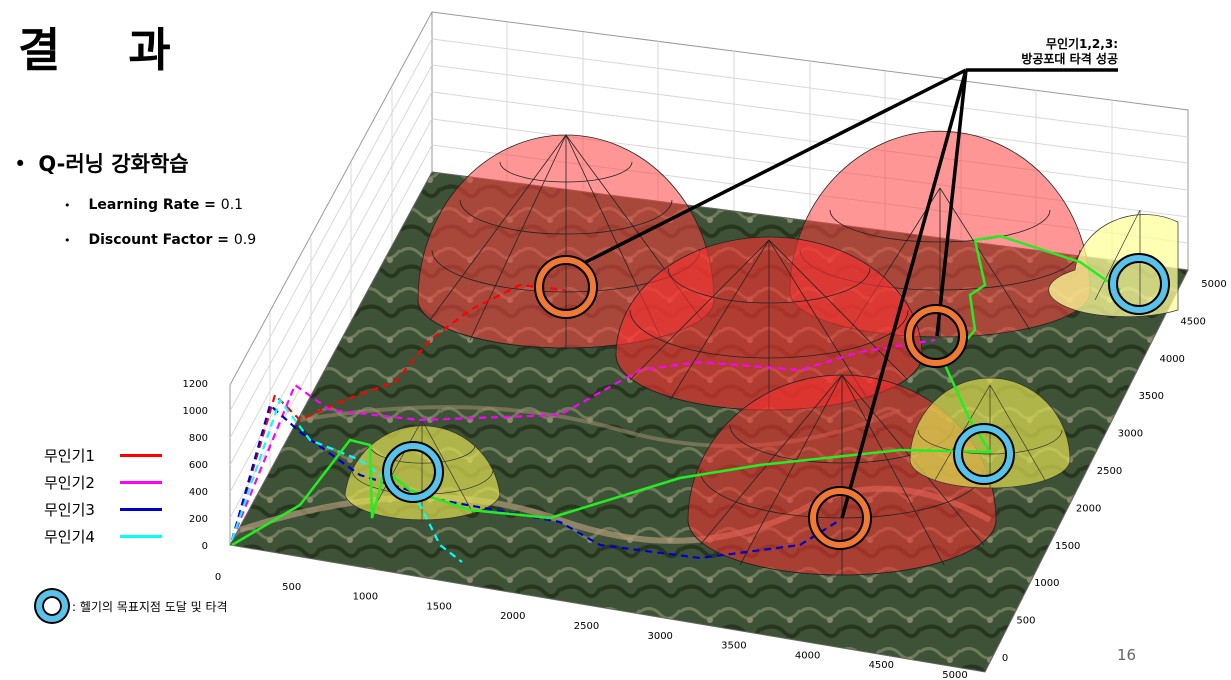 The width and height of the screenshot is (1231, 680). Describe the element at coordinates (1192, 321) in the screenshot. I see `y-tick-label: 4500` at that location.